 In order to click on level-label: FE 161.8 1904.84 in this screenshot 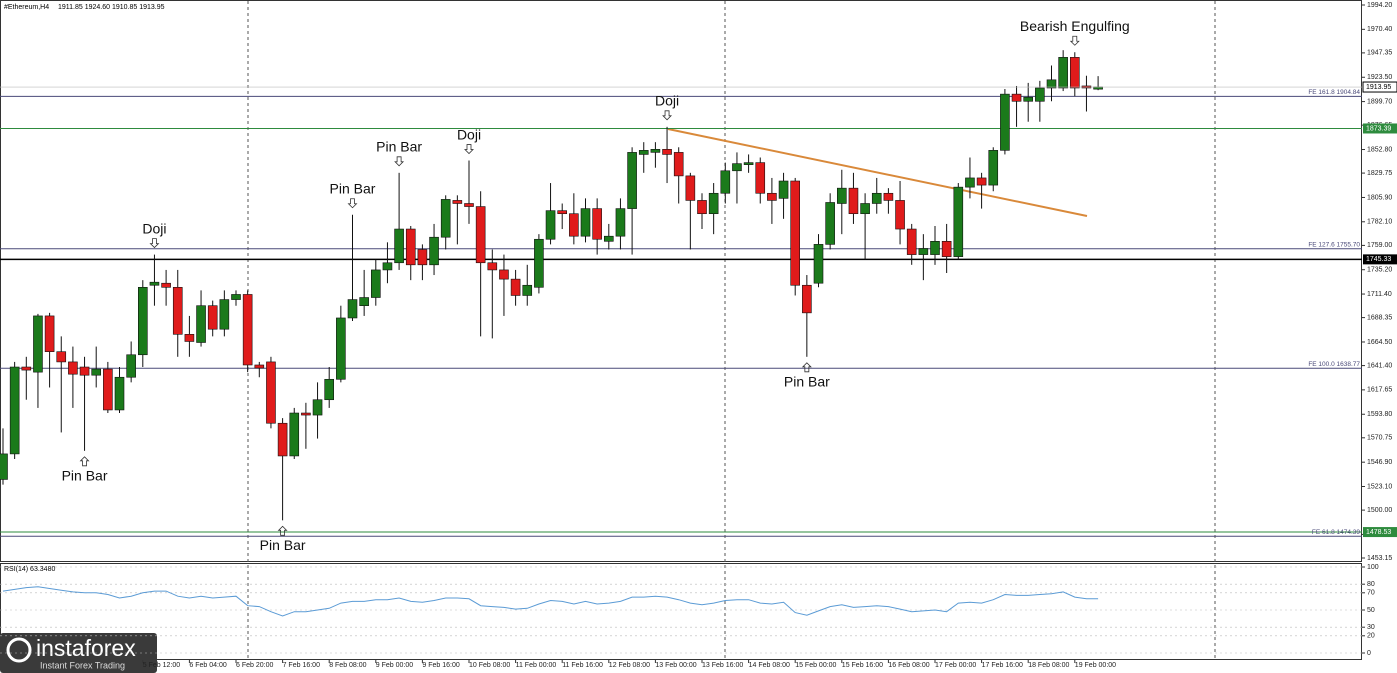, I will do `click(1334, 92)`.